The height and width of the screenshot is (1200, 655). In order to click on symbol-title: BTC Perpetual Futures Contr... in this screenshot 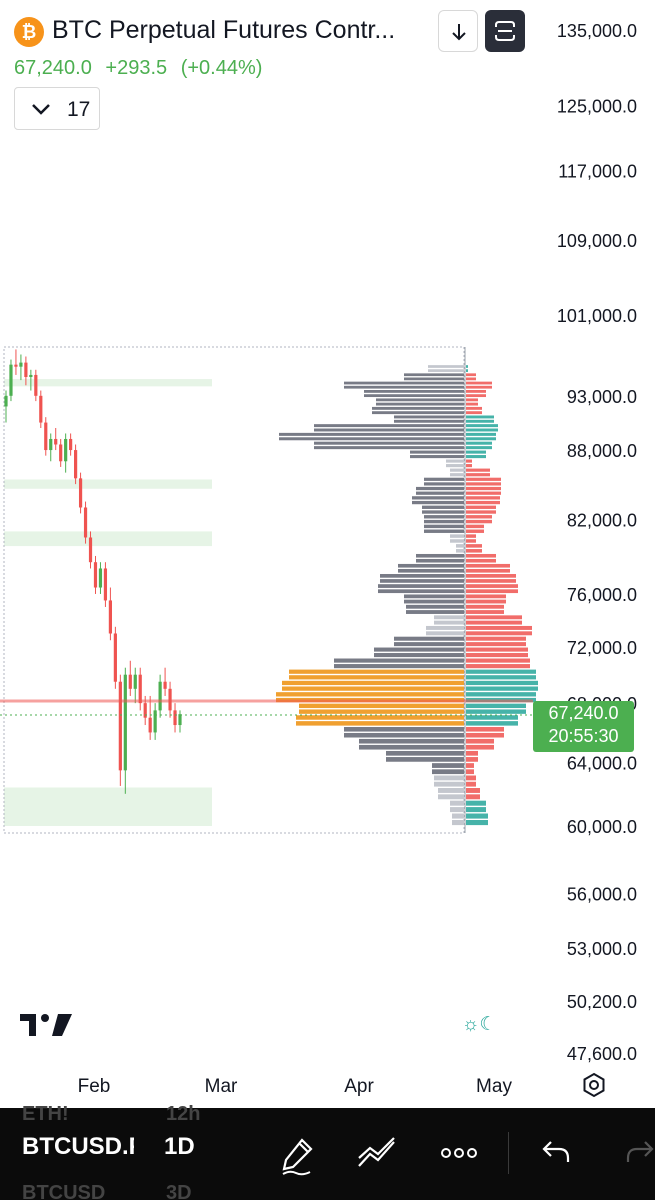, I will do `click(224, 30)`.